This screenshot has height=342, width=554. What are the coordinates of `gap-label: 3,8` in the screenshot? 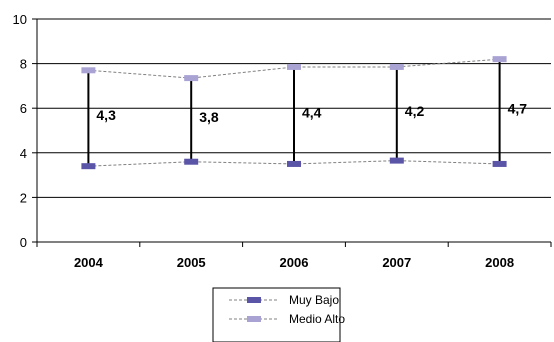 It's located at (209, 117).